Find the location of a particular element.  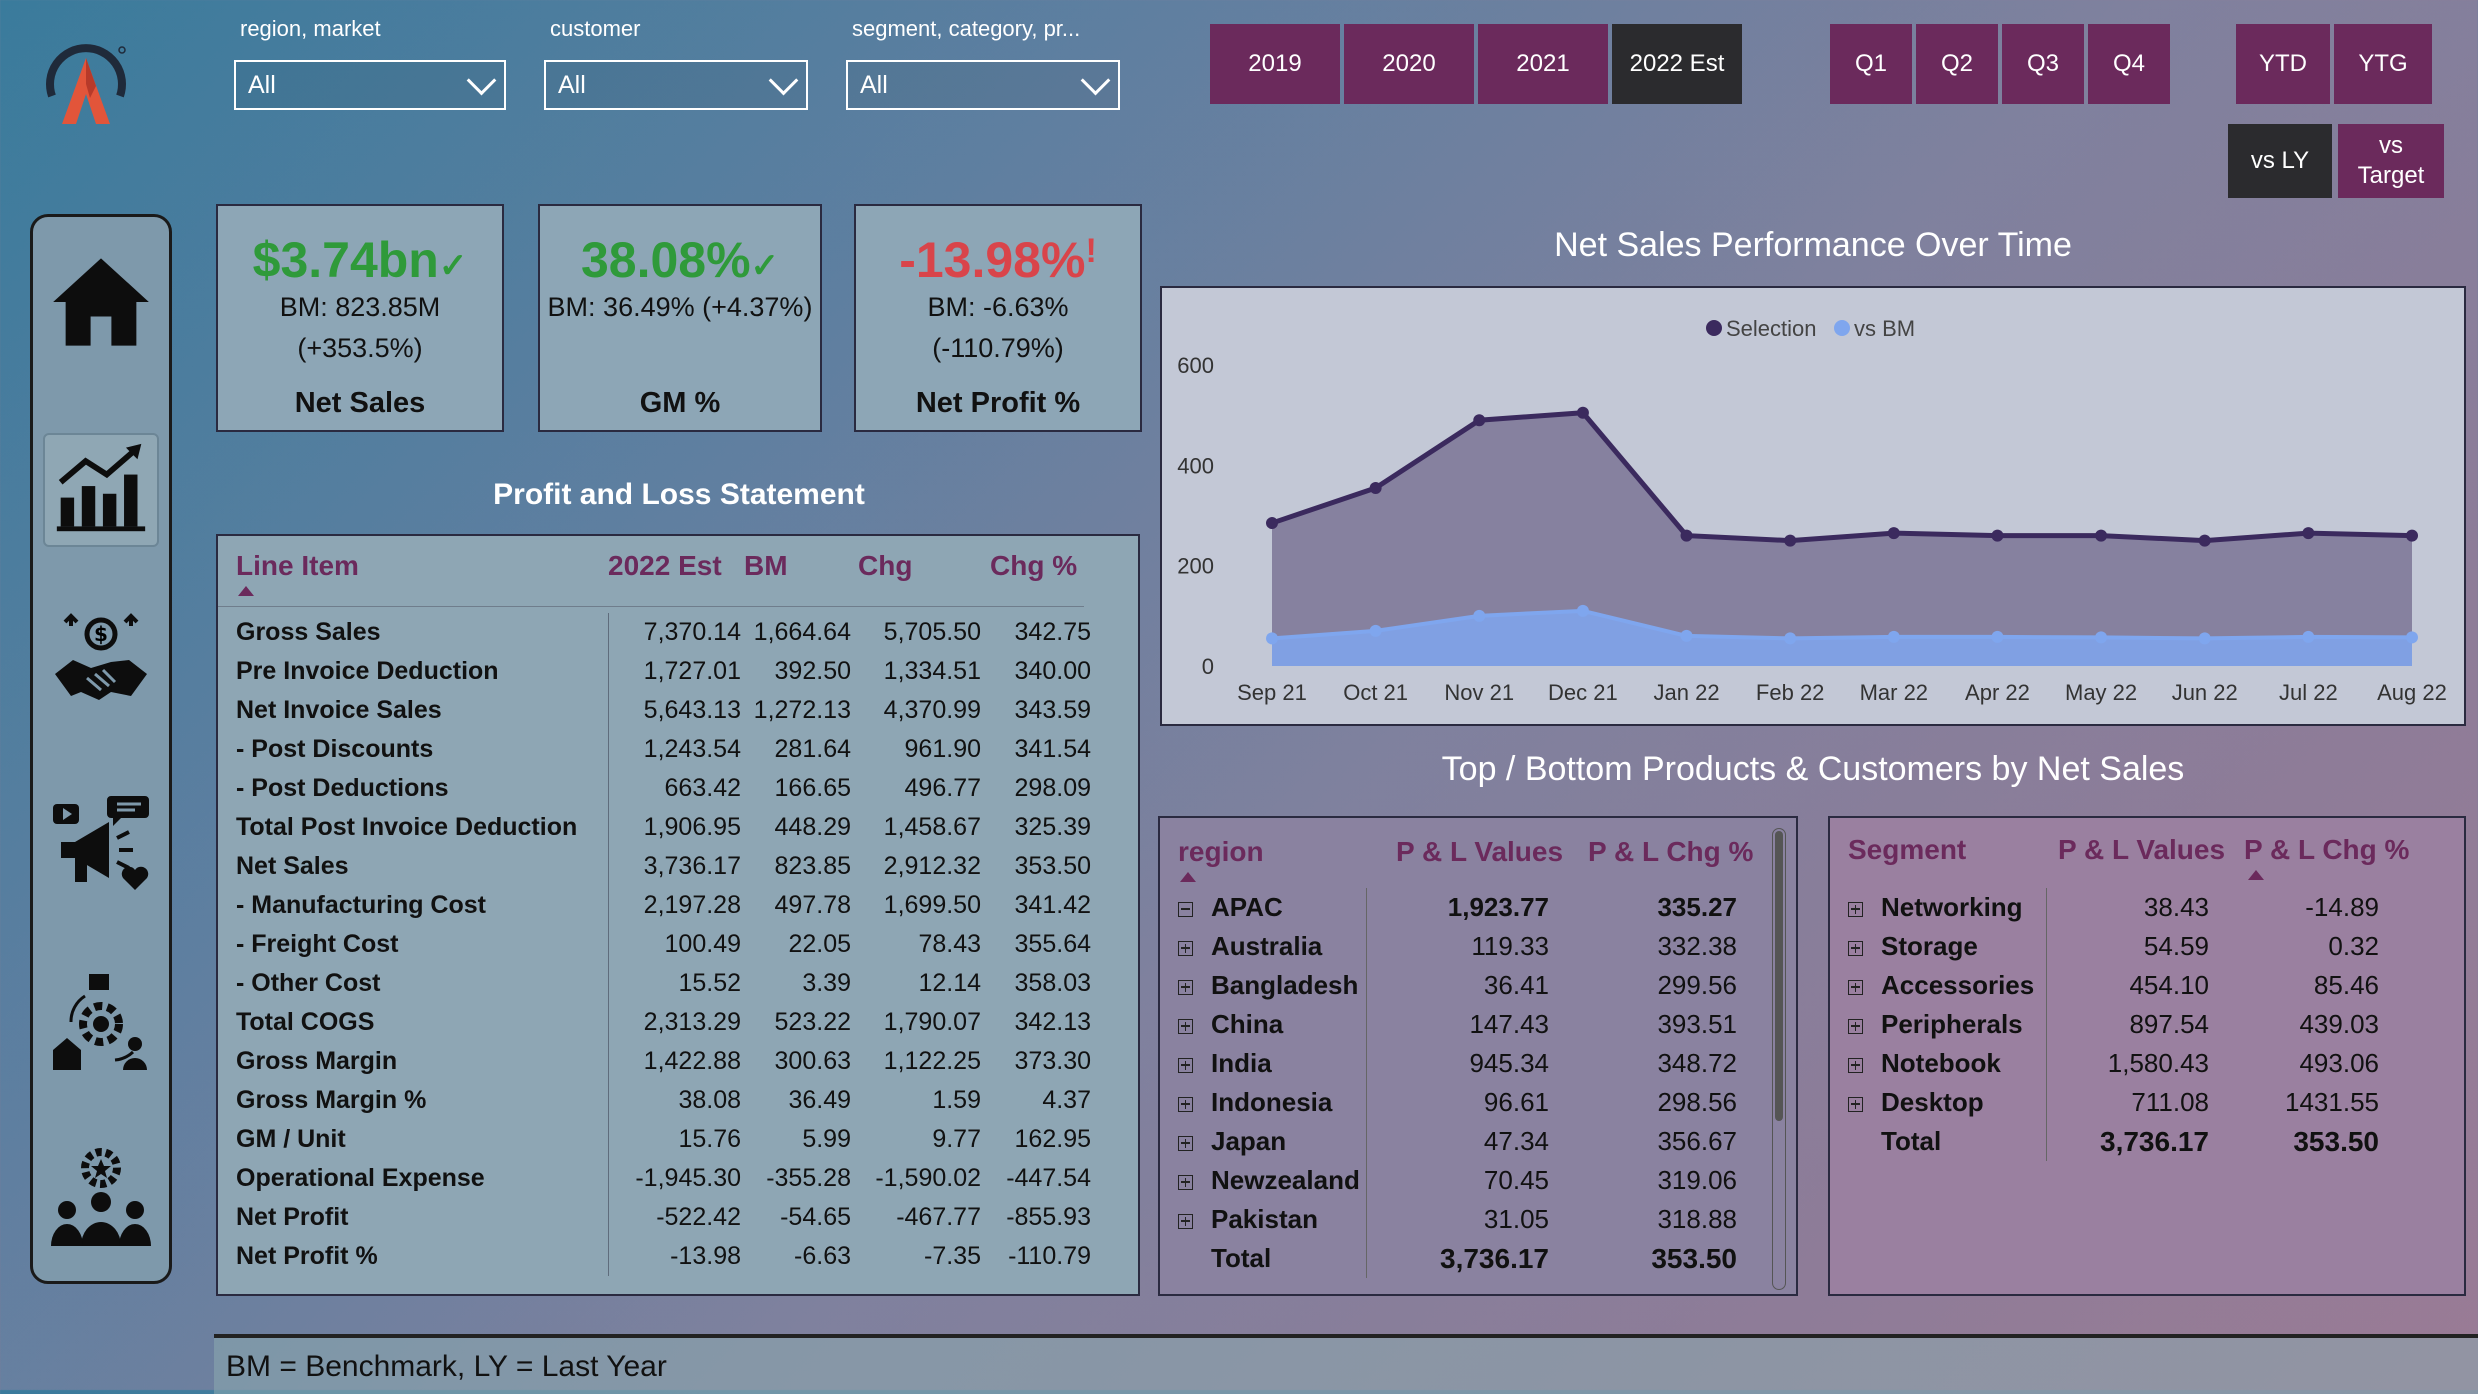

pl-cell-value: 4,370.99 is located at coordinates (932, 710).